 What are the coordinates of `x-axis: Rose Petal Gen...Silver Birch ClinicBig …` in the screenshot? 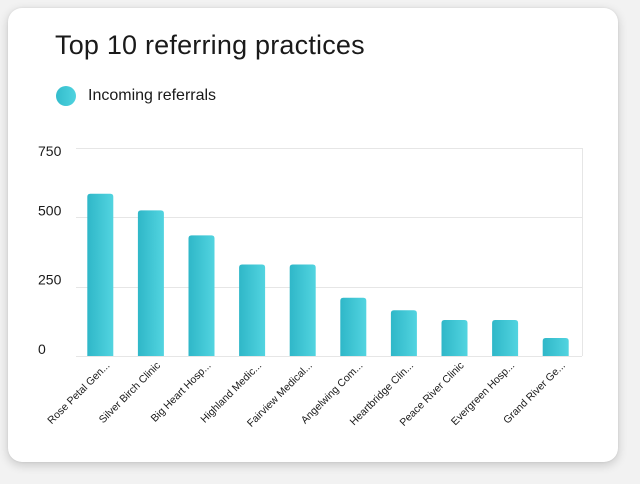 It's located at (306, 395).